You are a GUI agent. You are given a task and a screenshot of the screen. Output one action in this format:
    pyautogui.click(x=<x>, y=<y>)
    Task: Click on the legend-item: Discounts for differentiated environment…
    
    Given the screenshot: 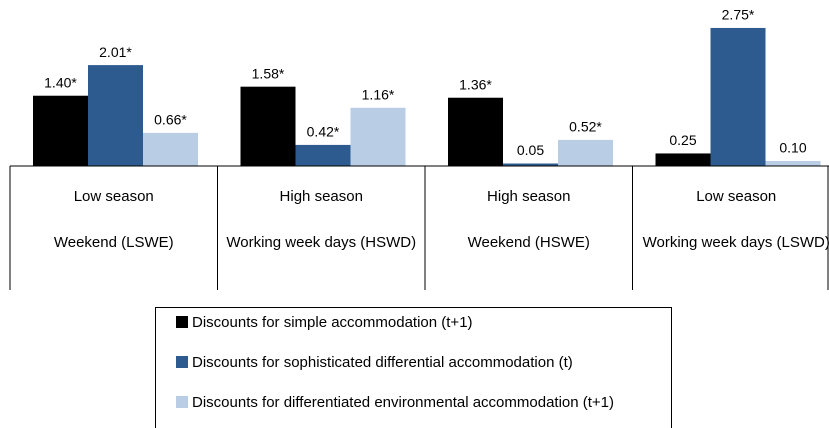 What is the action you would take?
    pyautogui.click(x=395, y=402)
    